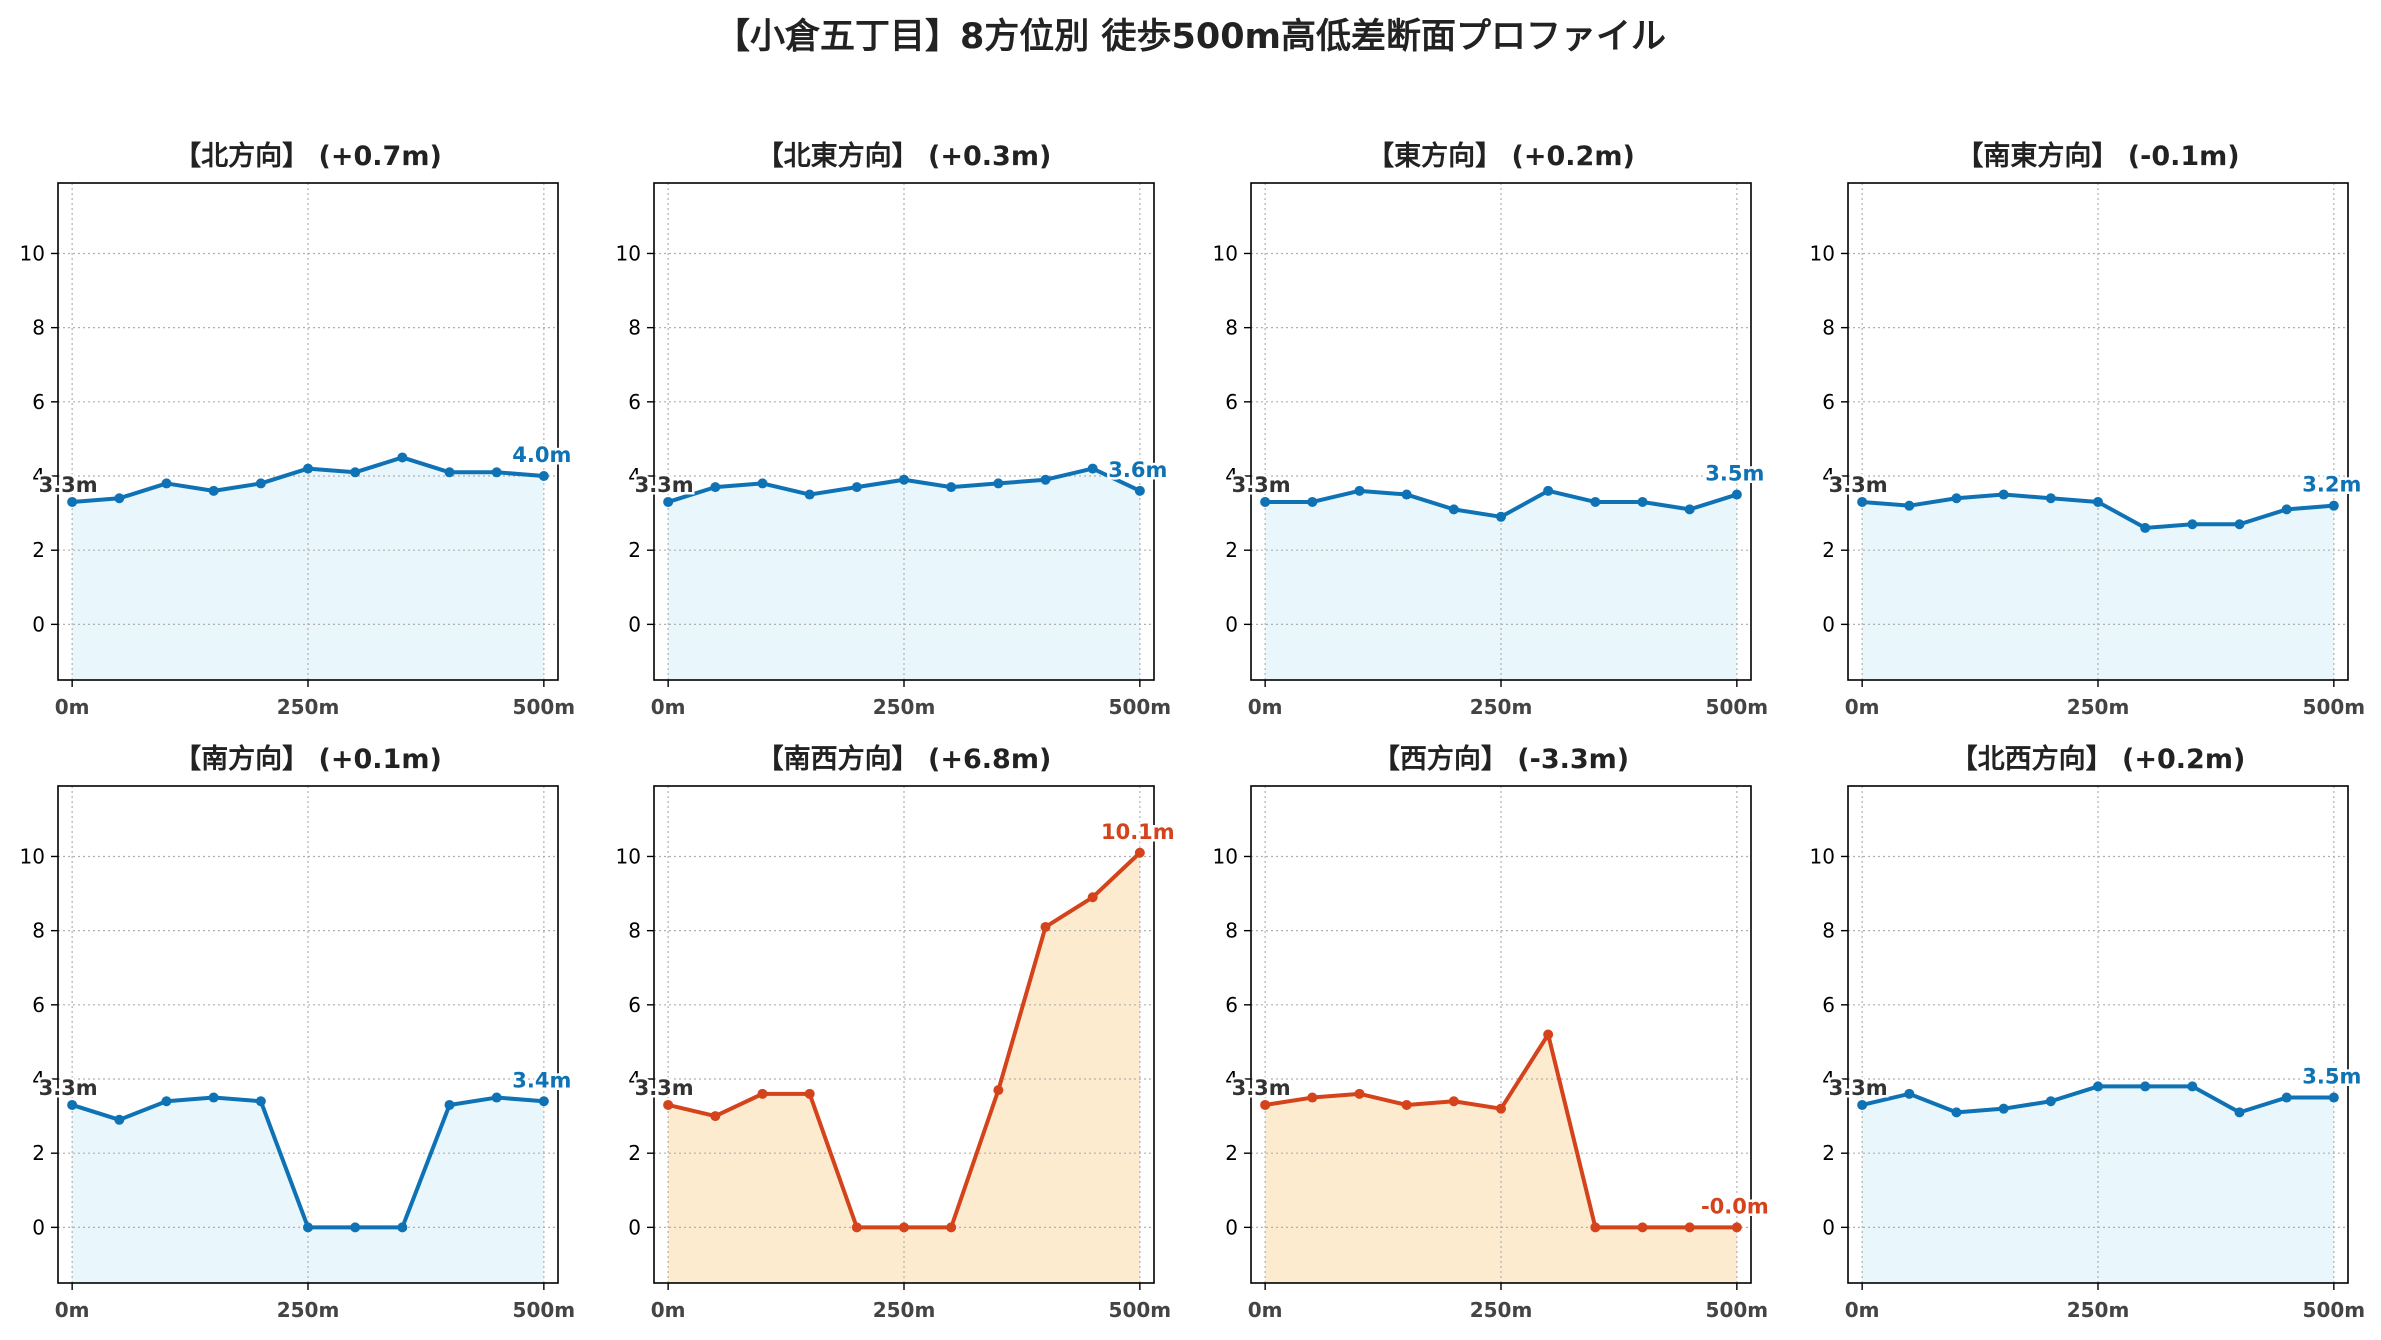  What do you see at coordinates (298, 429) in the screenshot?
I see `subplot-0: 0 2 4 6 8 10 0m 250m 500m 【北方向】 (+0.7m) 3.3m 4.0m` at bounding box center [298, 429].